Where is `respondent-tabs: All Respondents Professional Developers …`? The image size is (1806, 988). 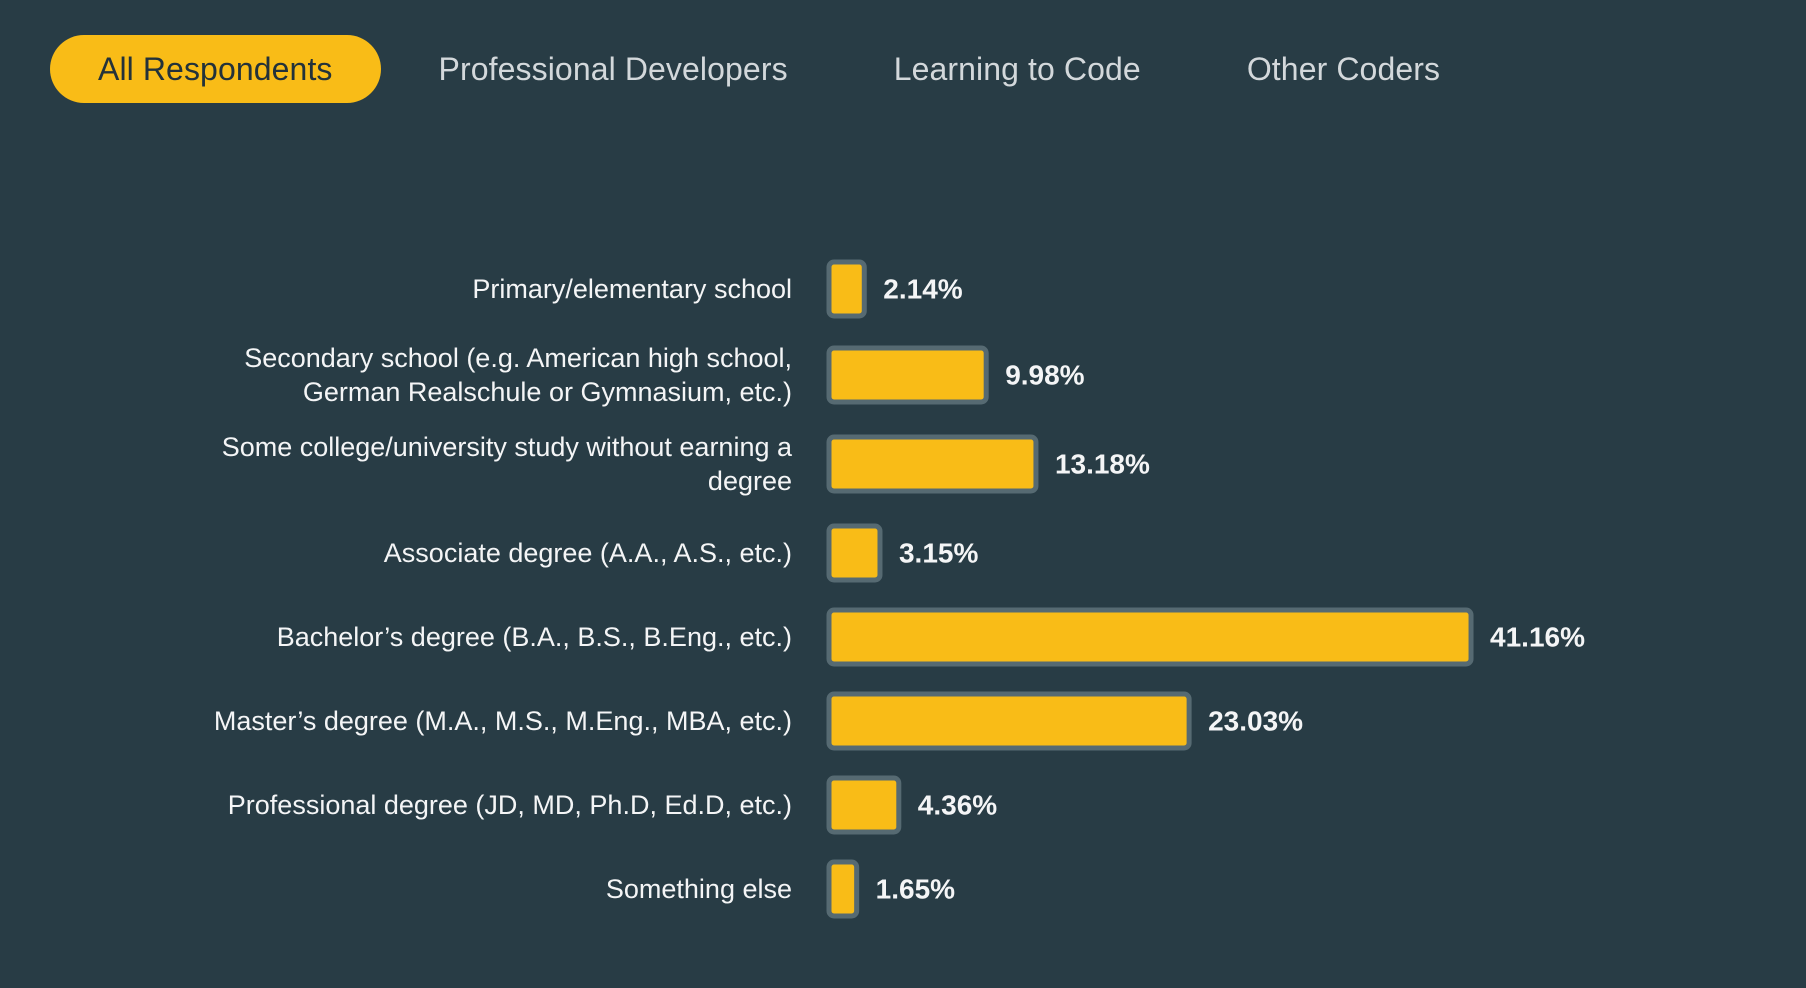
respondent-tabs: All Respondents Professional Developers … is located at coordinates (769, 69).